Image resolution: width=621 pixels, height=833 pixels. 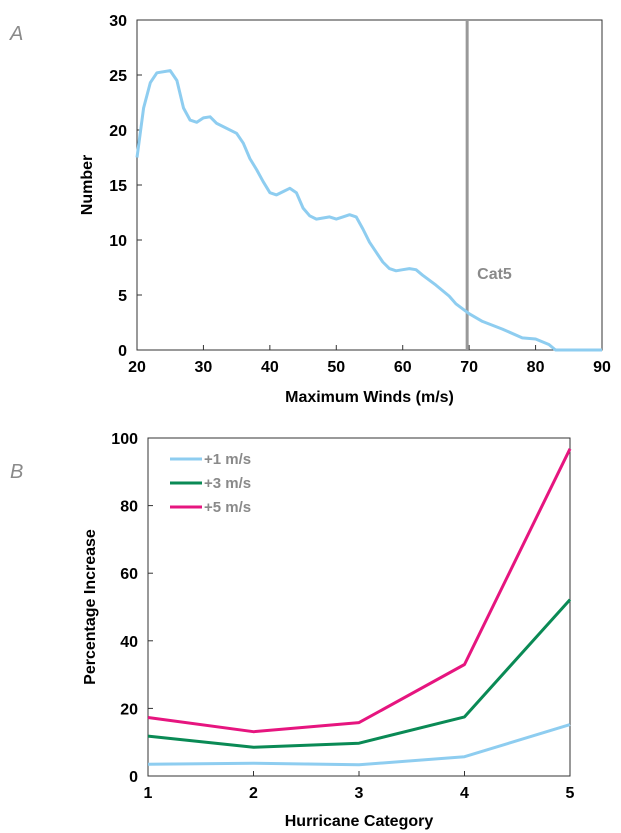 I want to click on panel-a-x-tick-label: 30, so click(x=204, y=367).